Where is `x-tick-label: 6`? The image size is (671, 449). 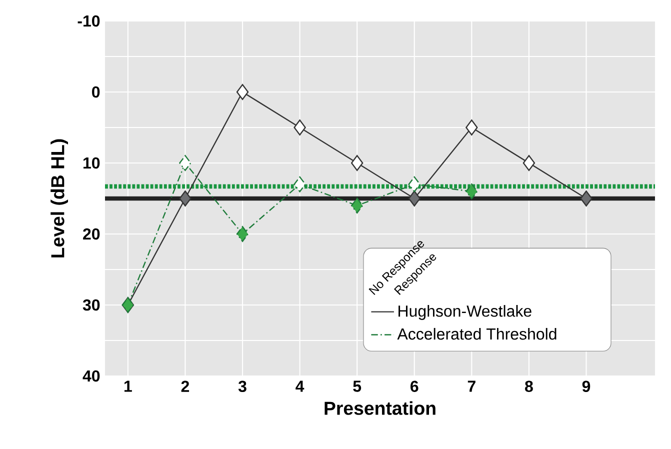 x-tick-label: 6 is located at coordinates (414, 386).